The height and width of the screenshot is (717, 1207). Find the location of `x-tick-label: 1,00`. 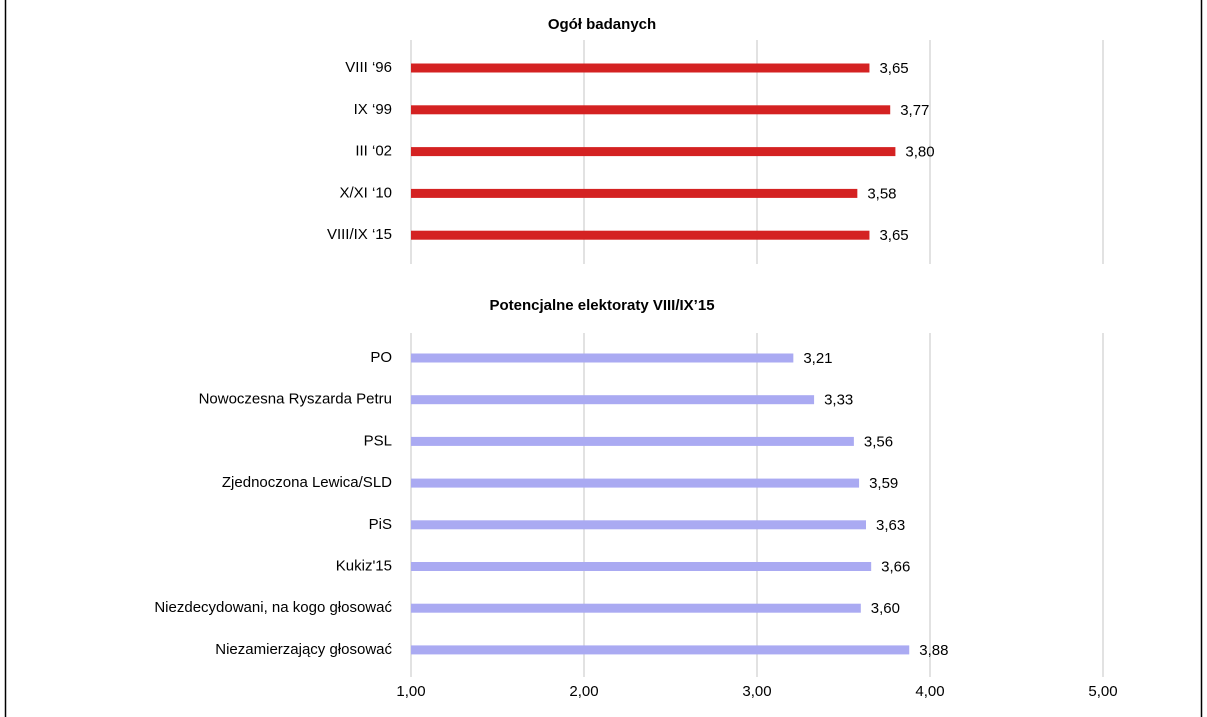

x-tick-label: 1,00 is located at coordinates (410, 691).